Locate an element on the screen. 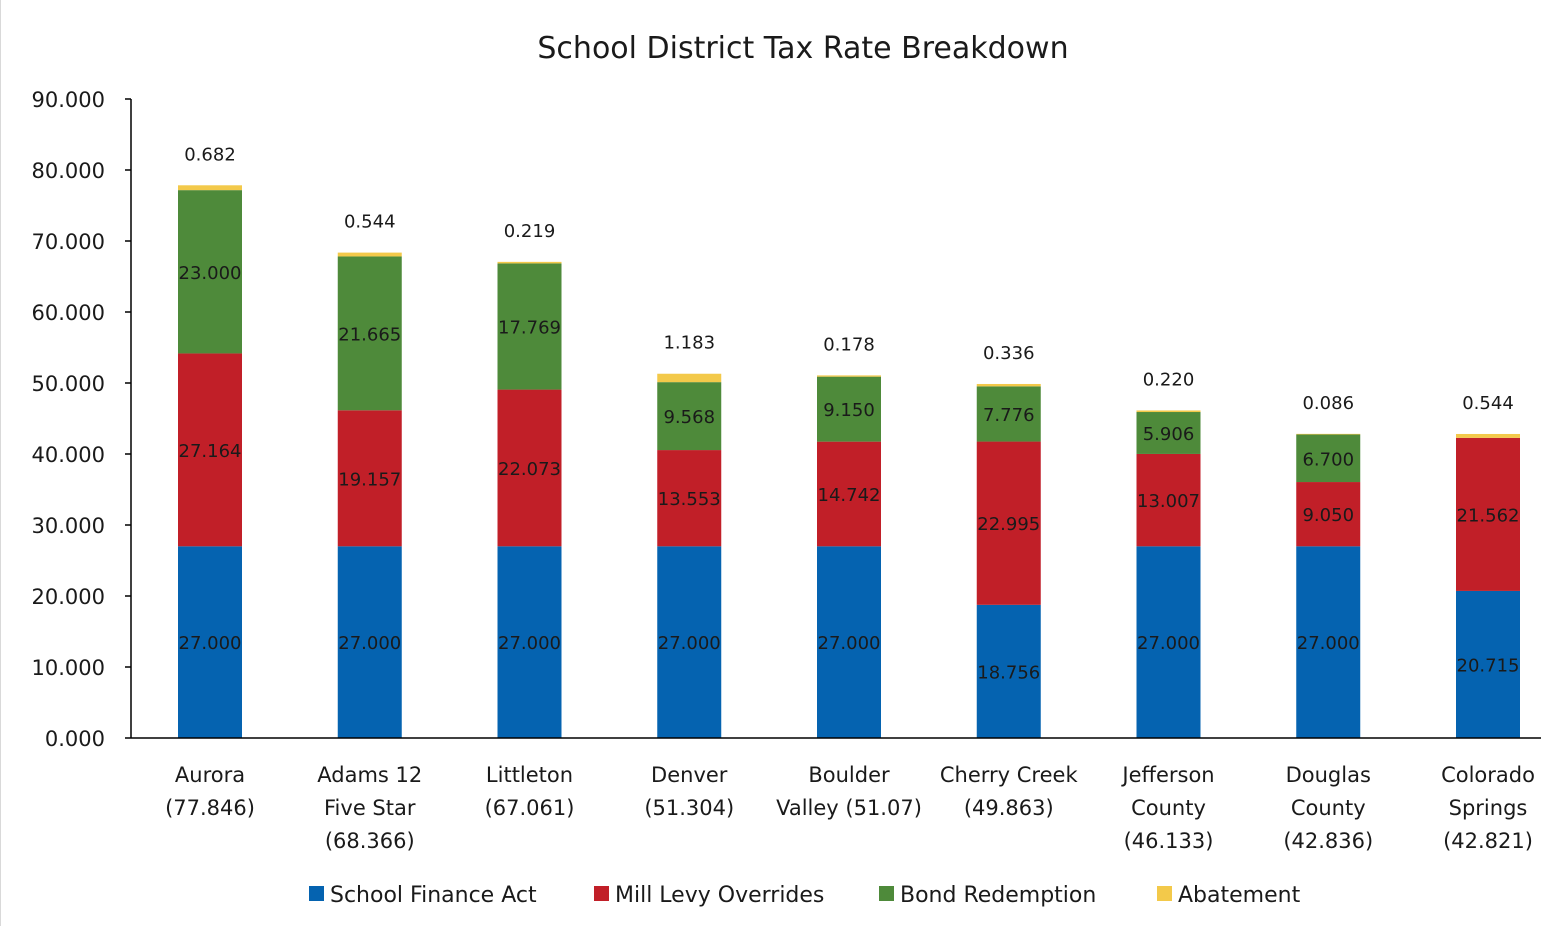 This screenshot has width=1550, height=926. data-label: 13.553 is located at coordinates (689, 499).